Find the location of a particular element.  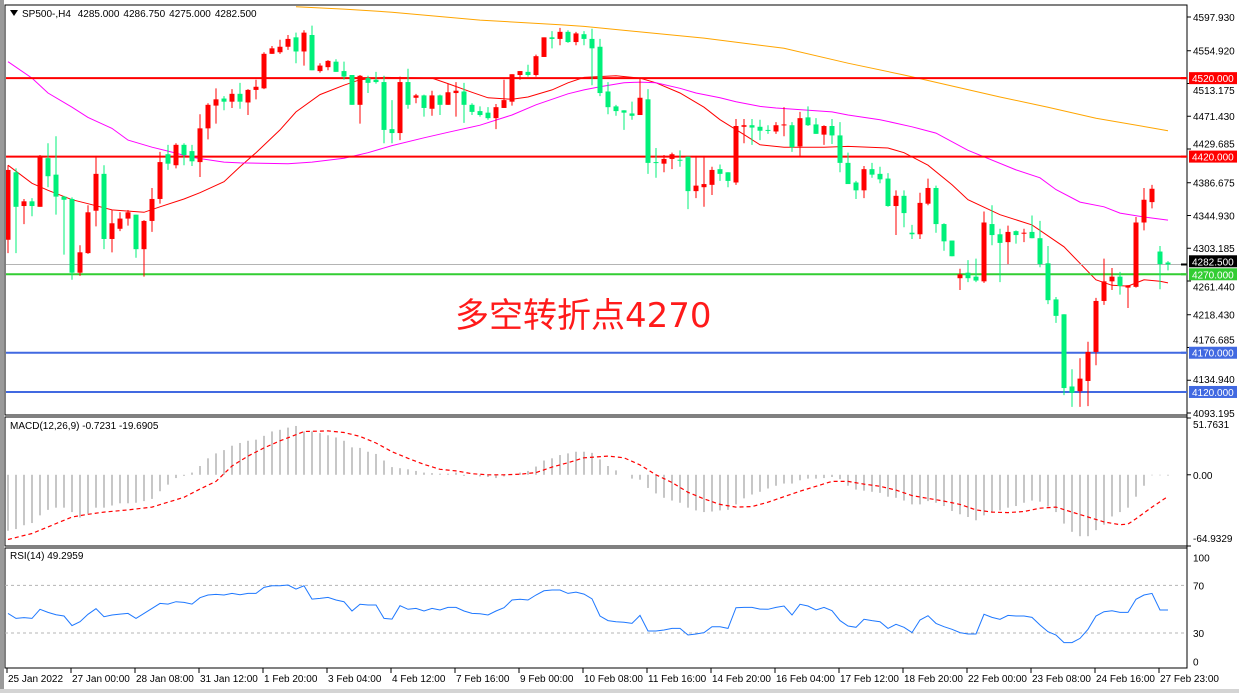

macd-tick-label: -64.9329 is located at coordinates (1213, 539).